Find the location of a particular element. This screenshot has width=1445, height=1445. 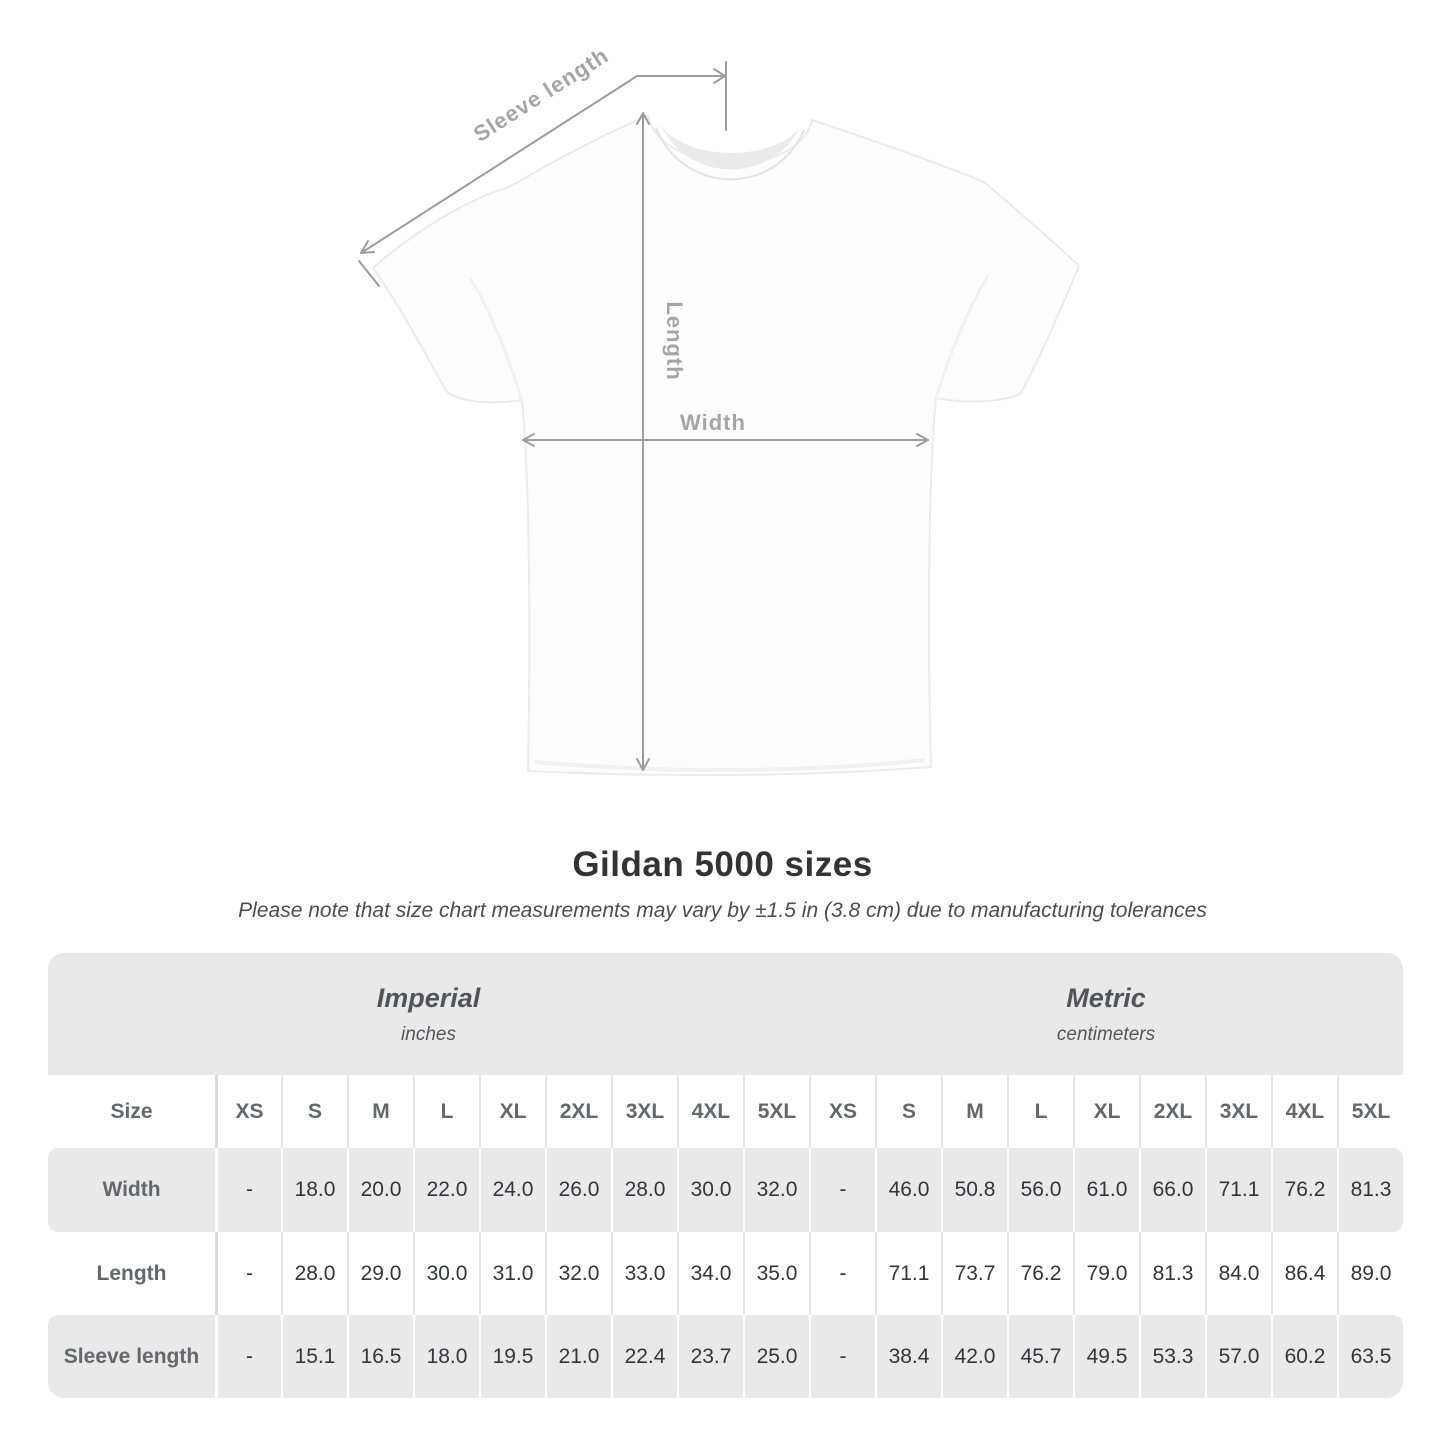

value-cell: 61.0 is located at coordinates (1106, 1190).